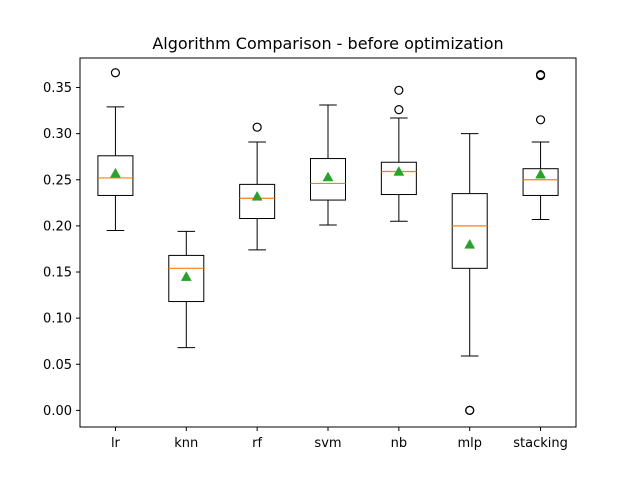  What do you see at coordinates (57, 273) in the screenshot?
I see `y-tick-label: 0.15` at bounding box center [57, 273].